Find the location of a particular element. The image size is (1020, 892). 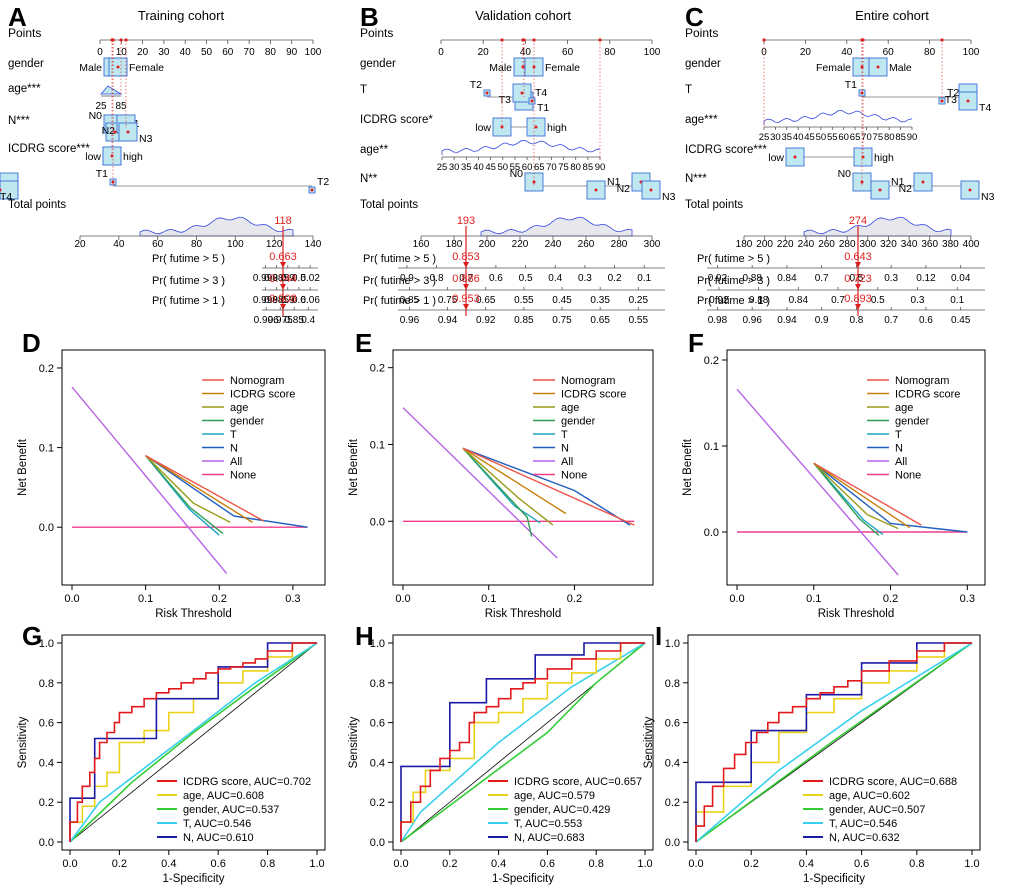

level-label: high is located at coordinates (557, 128).